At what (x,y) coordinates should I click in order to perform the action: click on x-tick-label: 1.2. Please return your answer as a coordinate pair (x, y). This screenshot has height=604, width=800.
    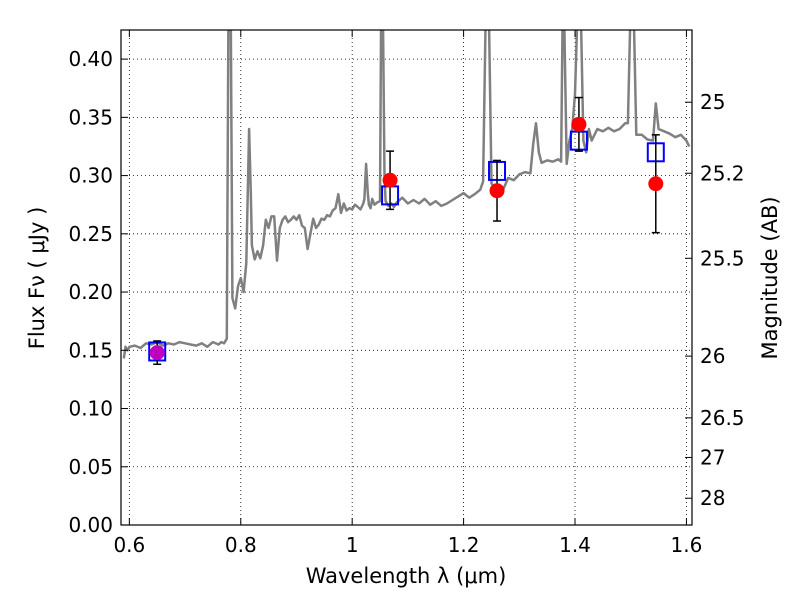
    Looking at the image, I should click on (464, 545).